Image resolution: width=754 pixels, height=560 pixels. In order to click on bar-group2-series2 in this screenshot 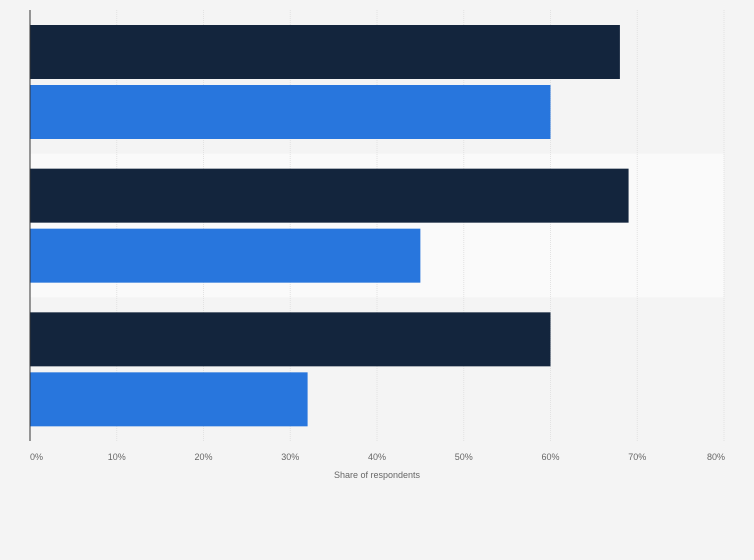, I will do `click(225, 255)`.